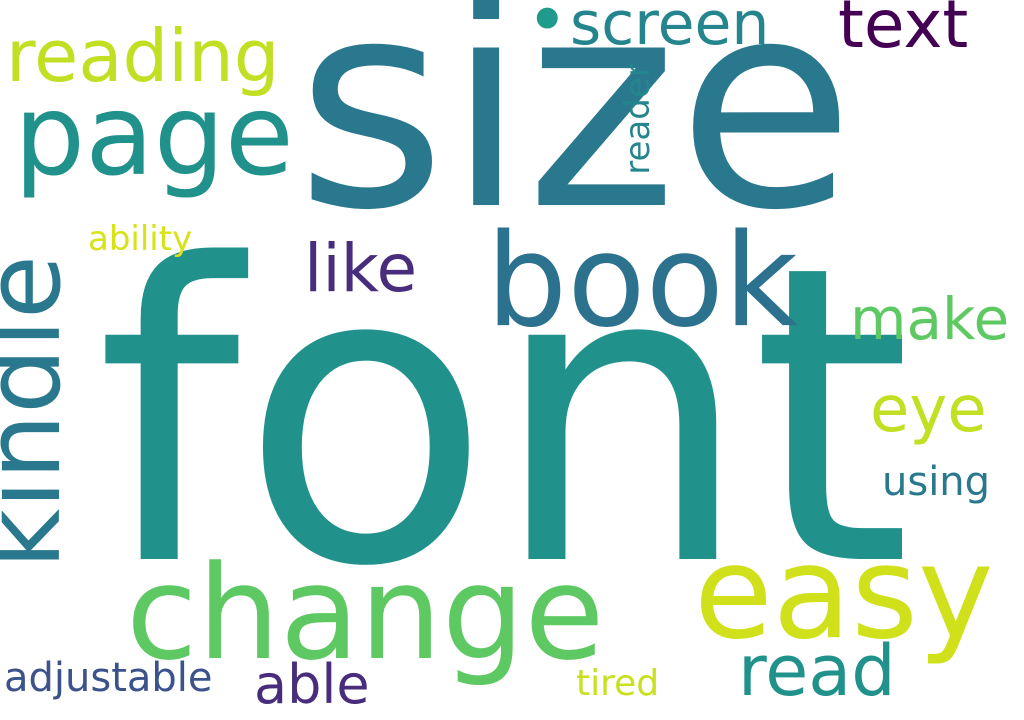 The height and width of the screenshot is (720, 1024). Describe the element at coordinates (930, 319) in the screenshot. I see `word-make: make` at that location.